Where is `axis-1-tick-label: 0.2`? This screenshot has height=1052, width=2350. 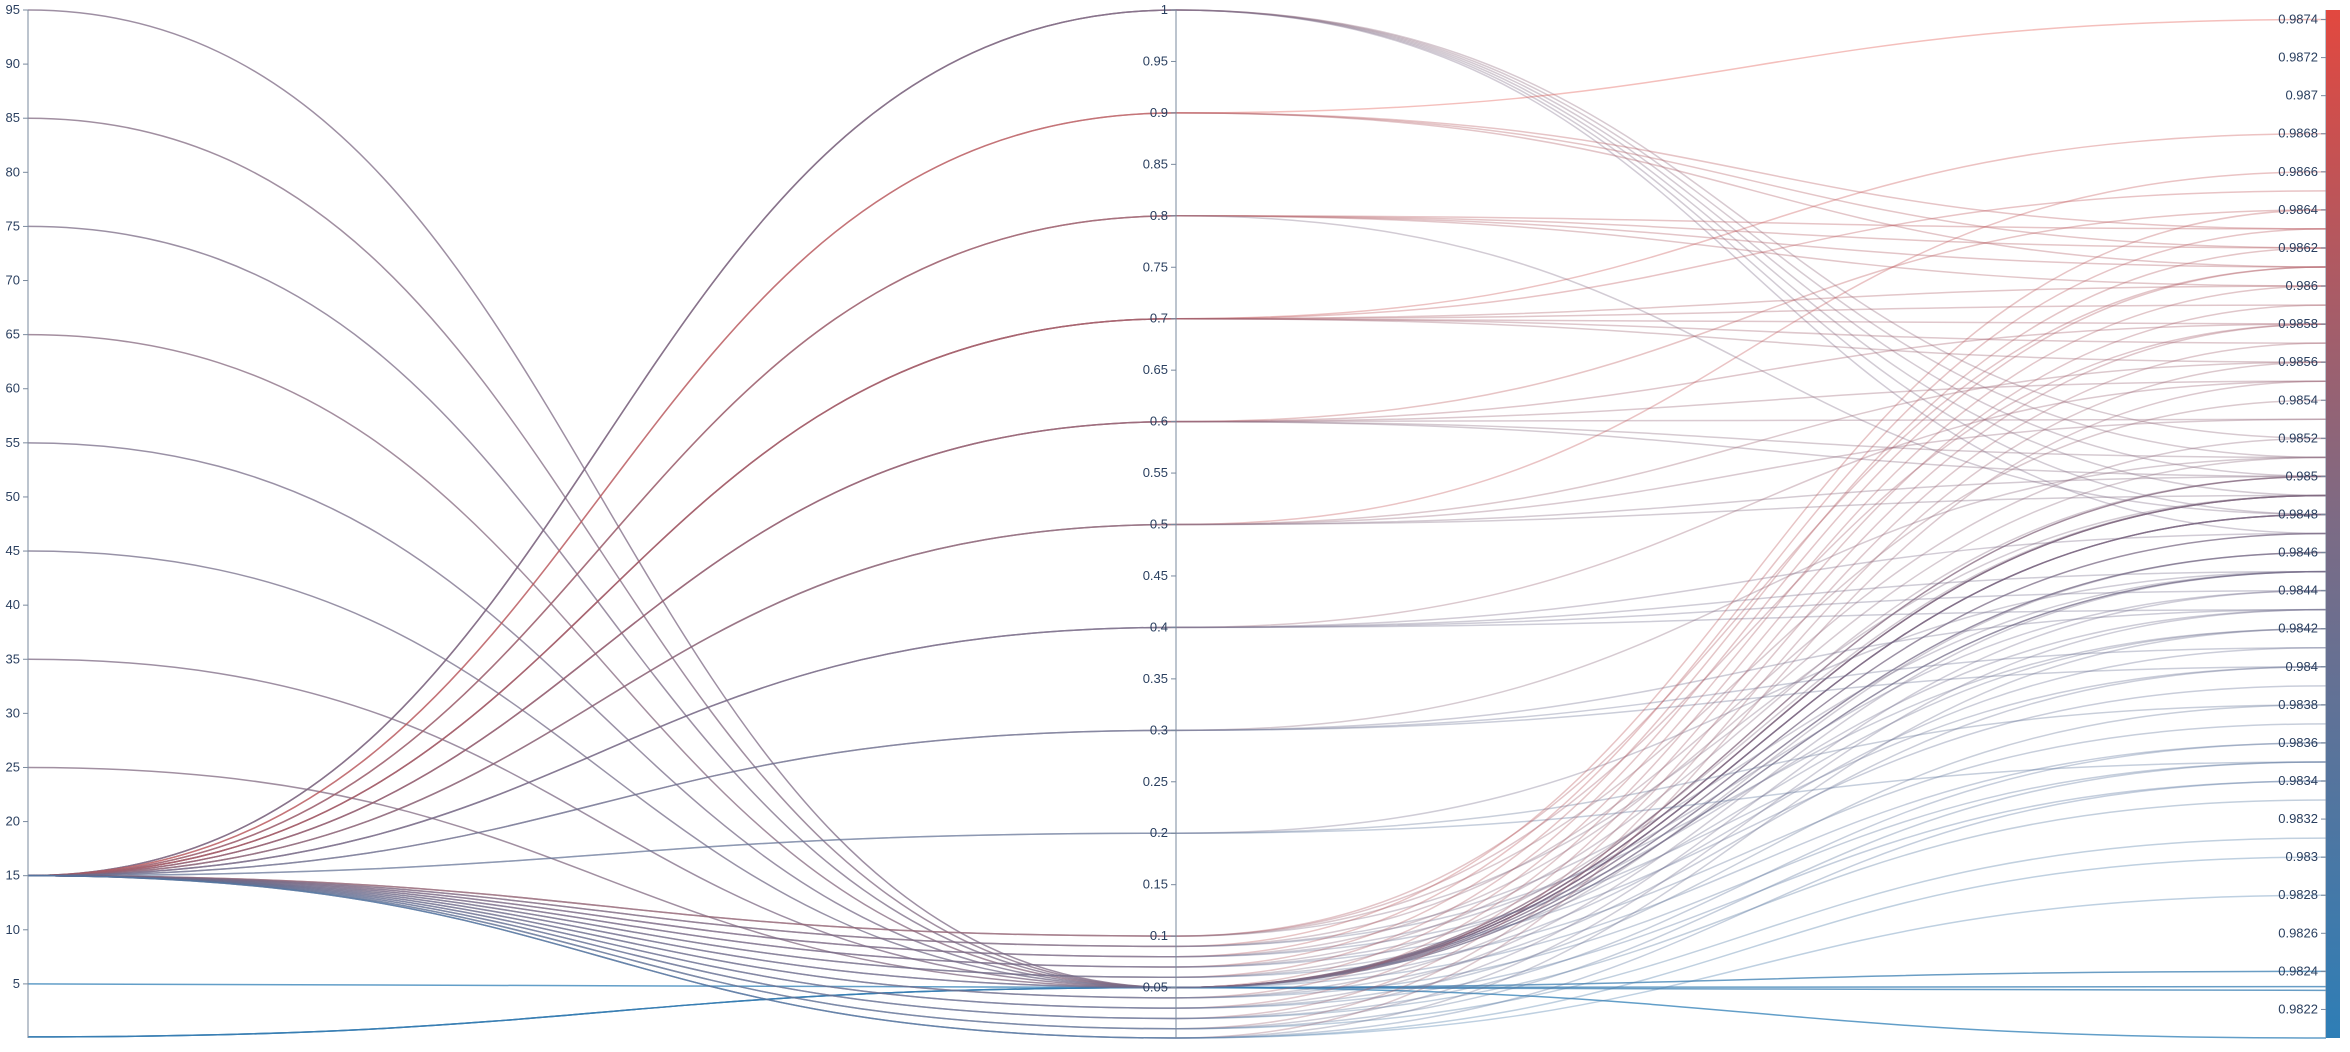 axis-1-tick-label: 0.2 is located at coordinates (1159, 832).